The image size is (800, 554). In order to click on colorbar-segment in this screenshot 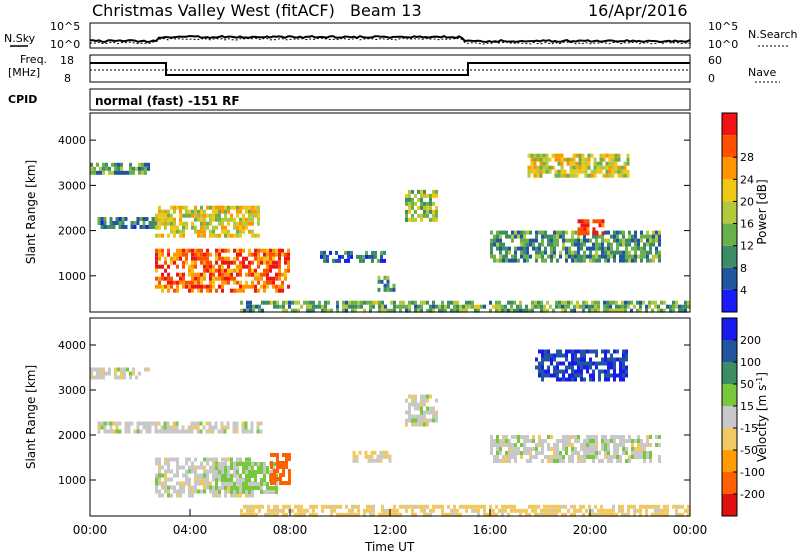, I will do `click(729, 505)`.